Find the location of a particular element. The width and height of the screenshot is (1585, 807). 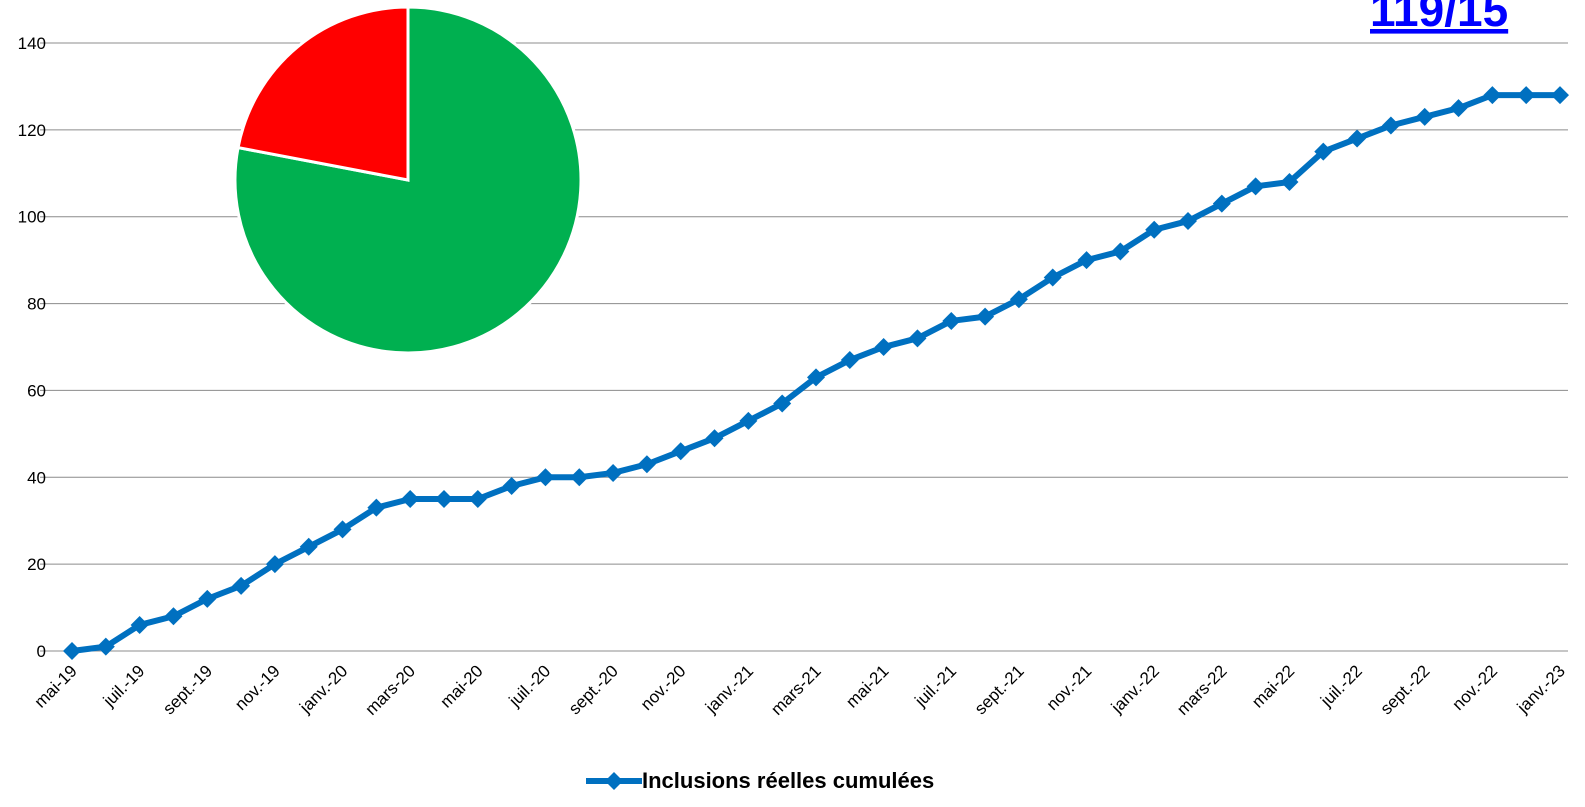

y-tick-label: 100 is located at coordinates (32, 217).